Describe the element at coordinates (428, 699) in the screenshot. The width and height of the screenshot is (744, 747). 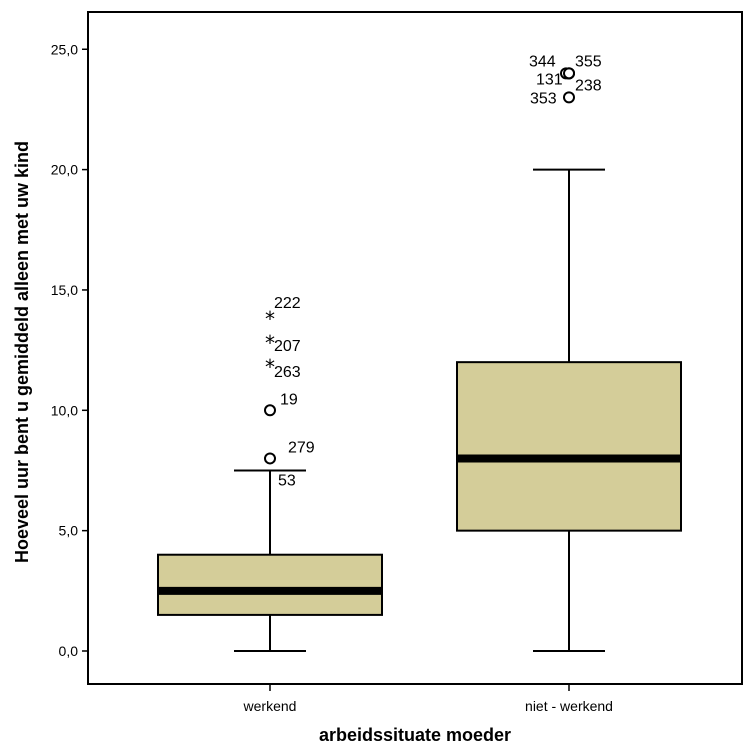
I see `x-axis: werkend niet - werkend` at that location.